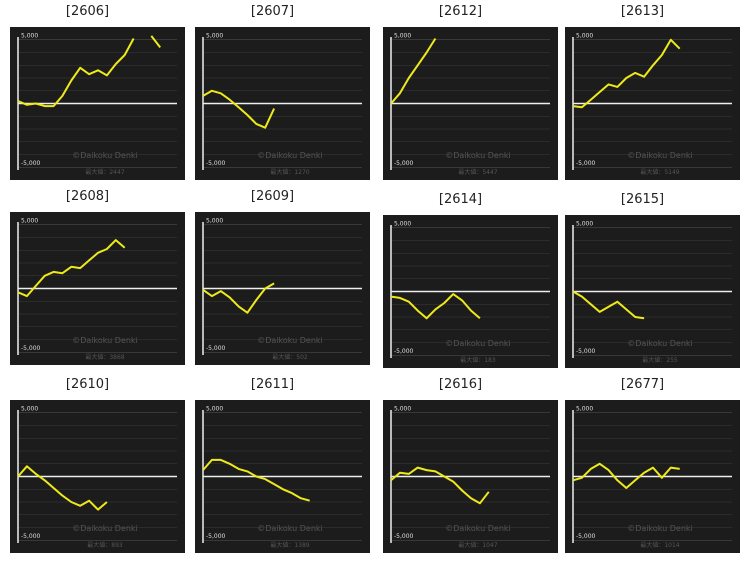 This screenshot has width=750, height=566. I want to click on chart-title: [2612], so click(460, 11).